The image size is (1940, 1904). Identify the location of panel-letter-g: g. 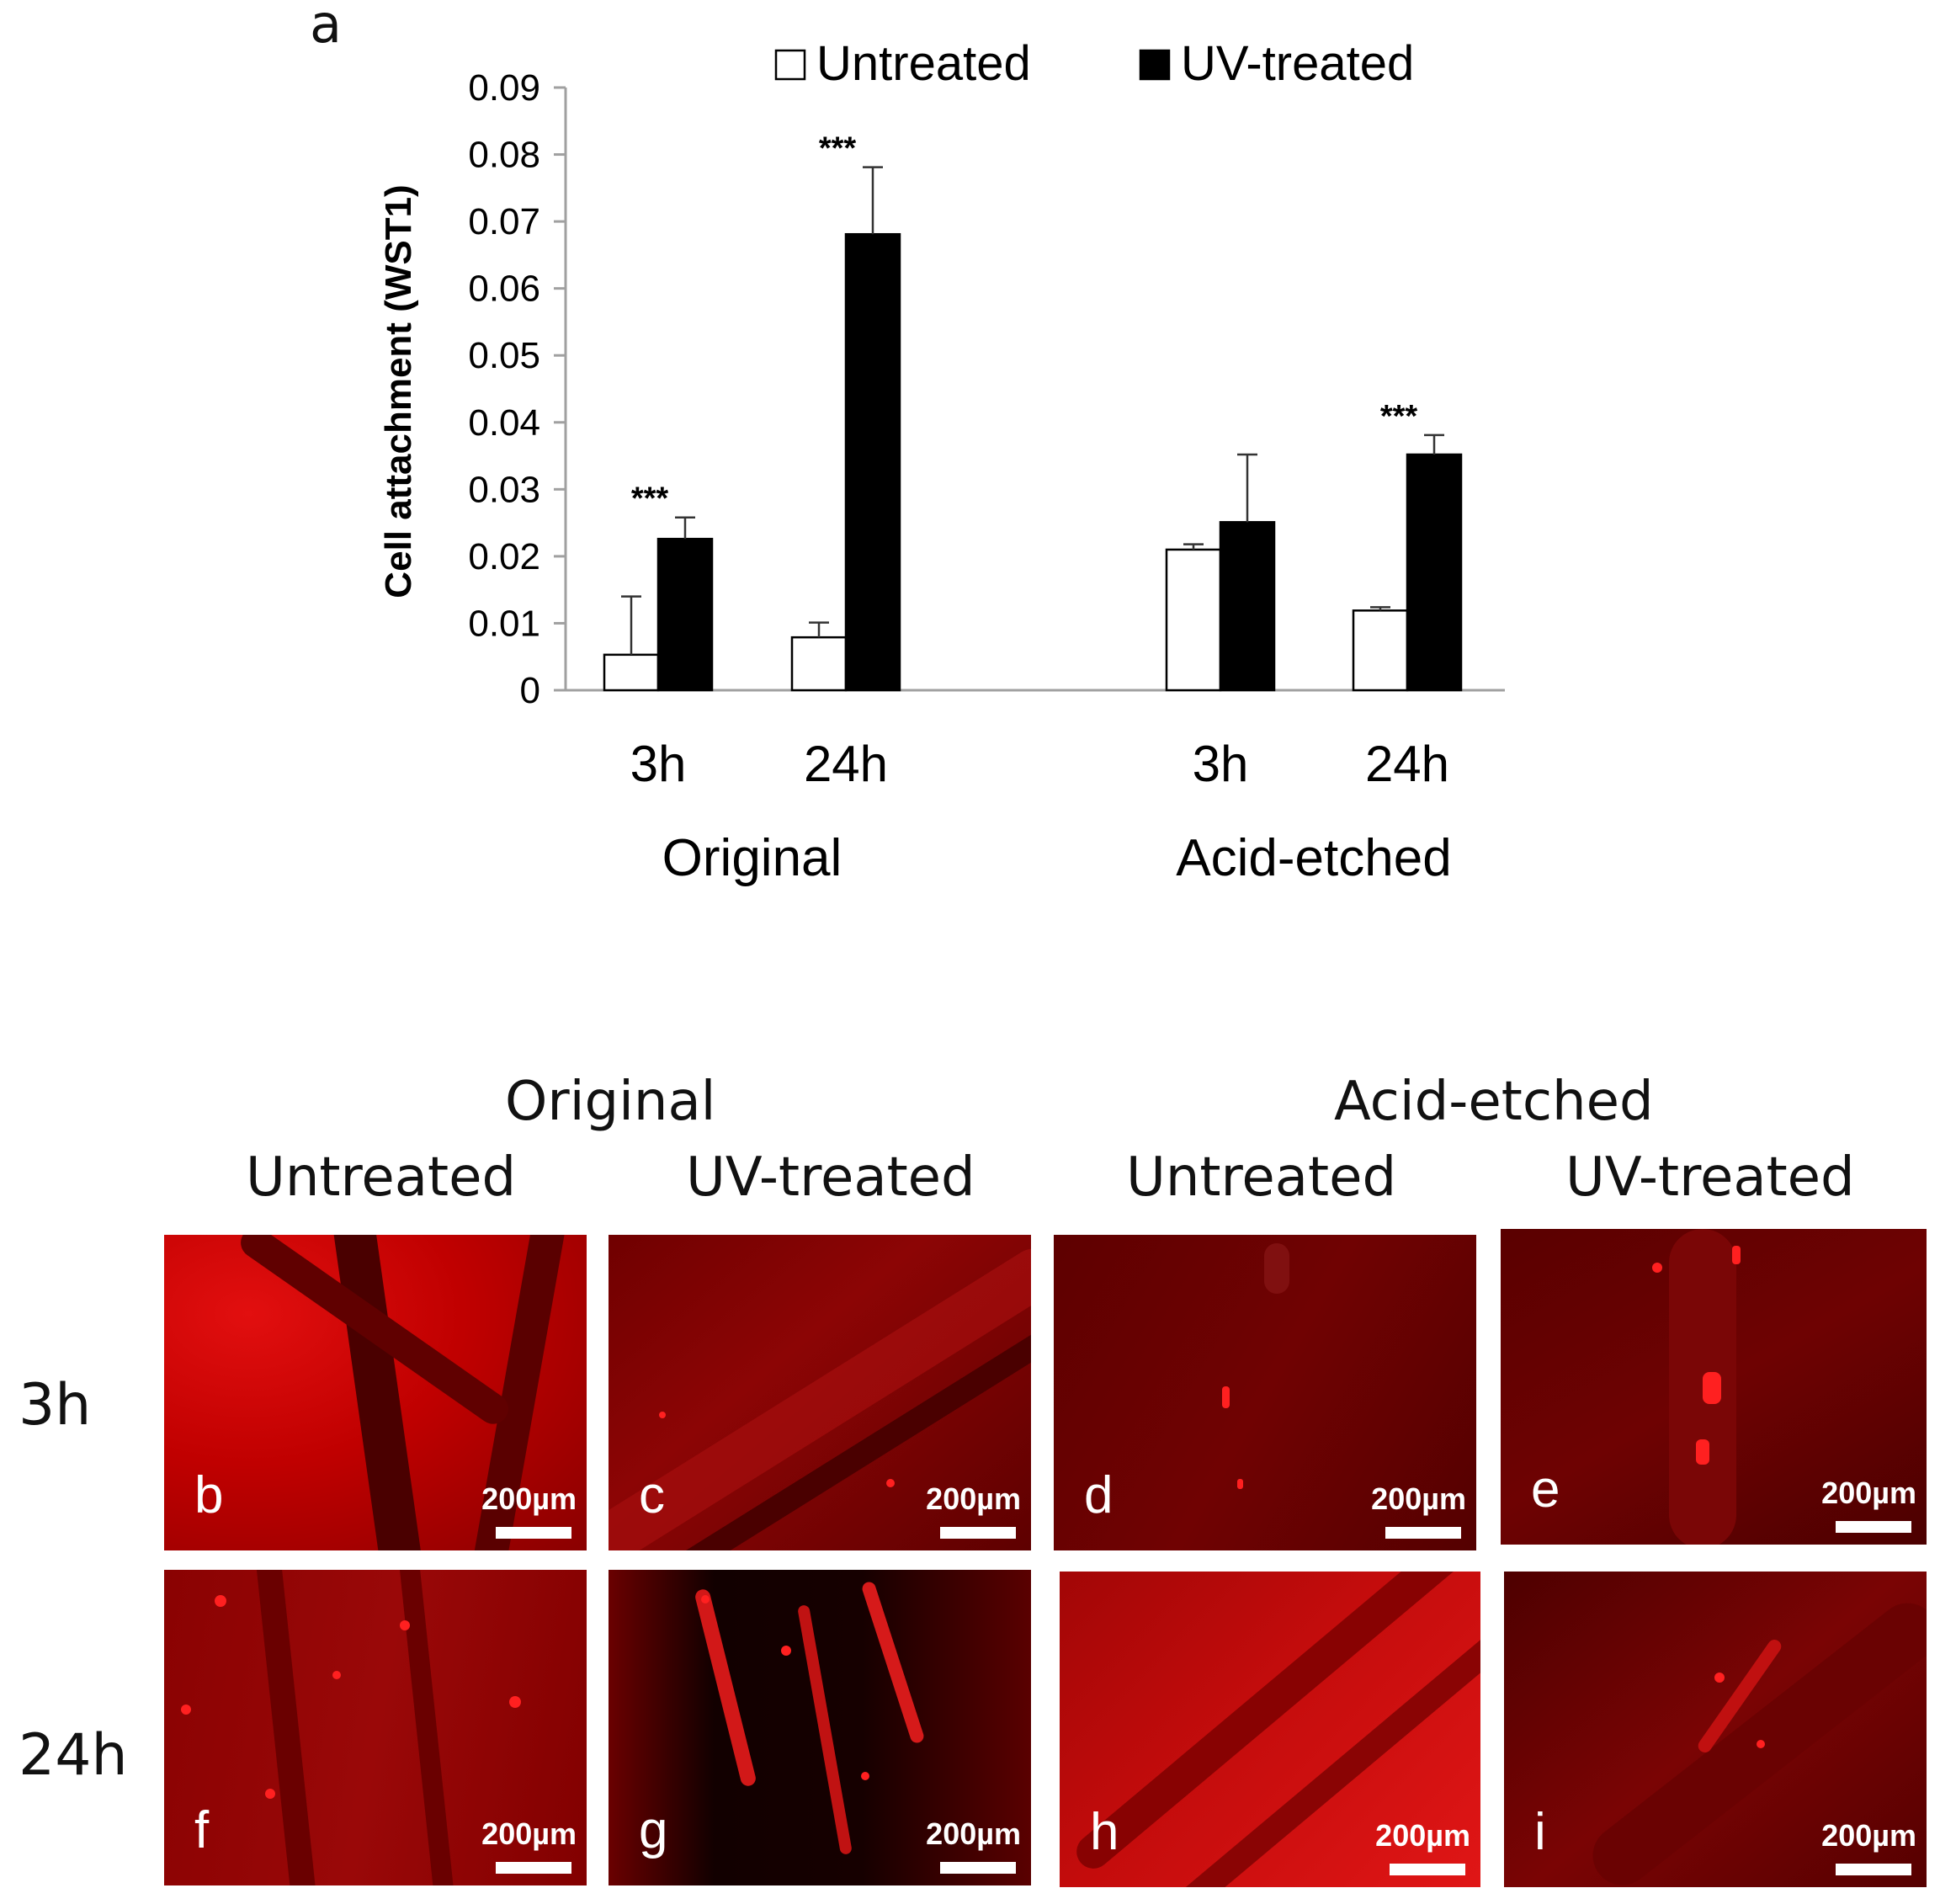
(653, 1830).